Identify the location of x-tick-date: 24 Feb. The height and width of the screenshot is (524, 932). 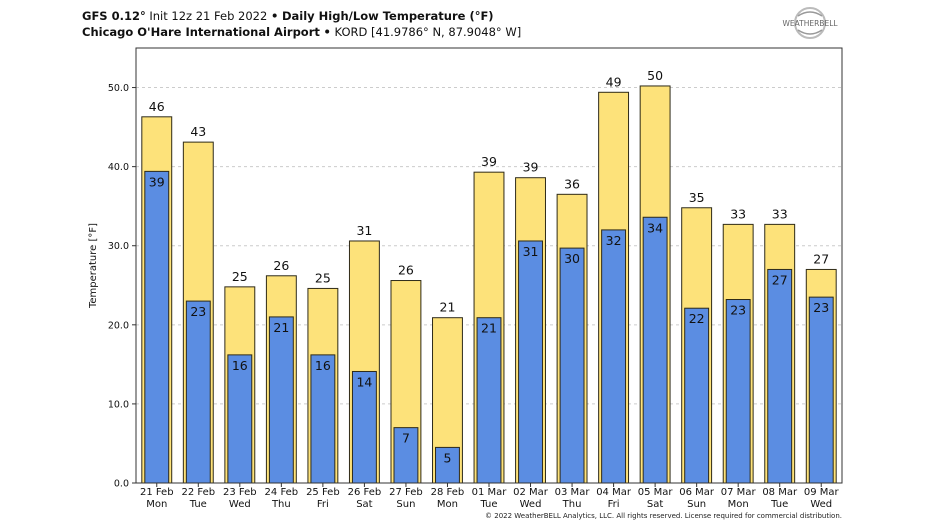
(282, 492).